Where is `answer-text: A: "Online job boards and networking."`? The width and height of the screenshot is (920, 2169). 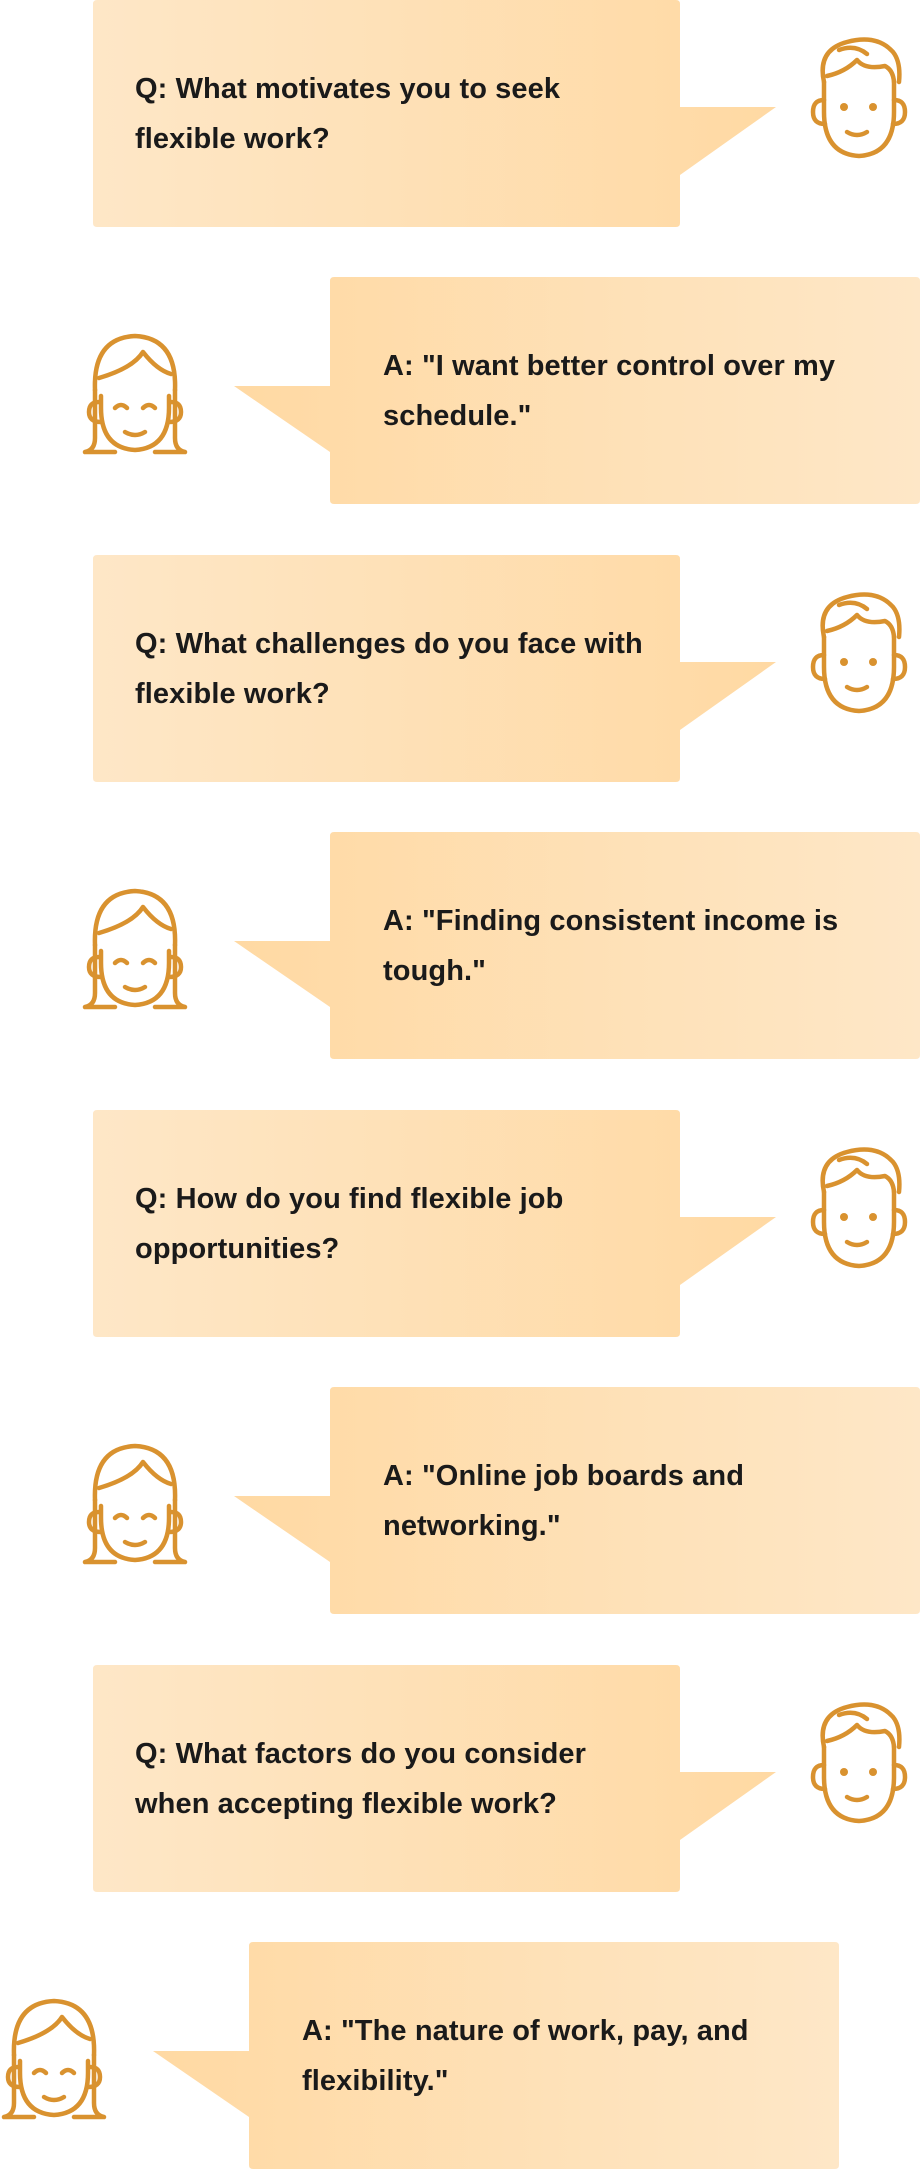 answer-text: A: "Online job boards and networking." is located at coordinates (564, 1501).